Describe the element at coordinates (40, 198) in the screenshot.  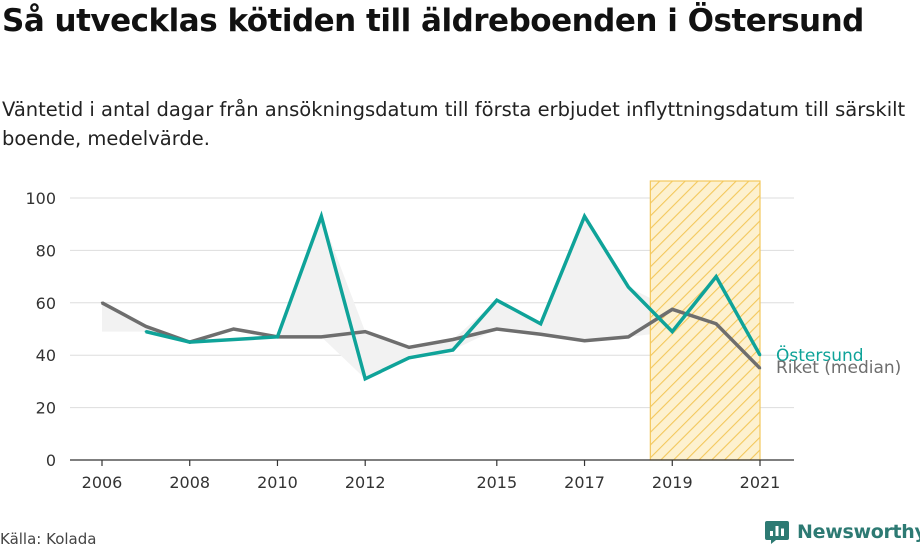
I see `y-tick-label: 100` at that location.